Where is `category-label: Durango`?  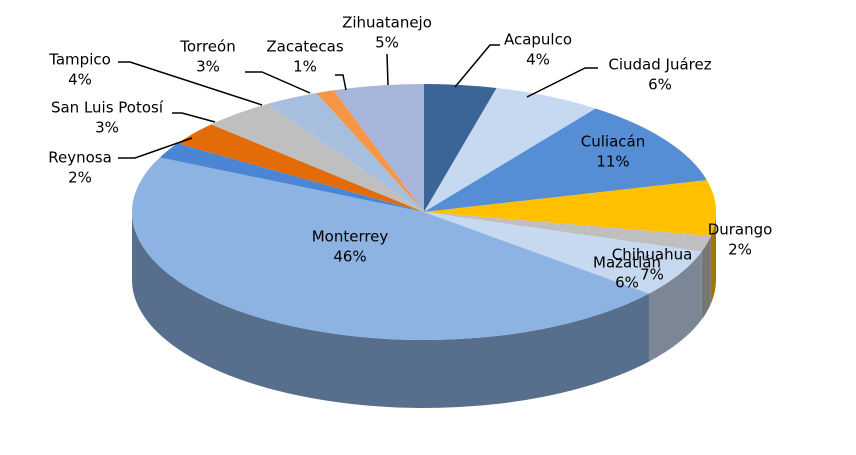
category-label: Durango is located at coordinates (740, 230).